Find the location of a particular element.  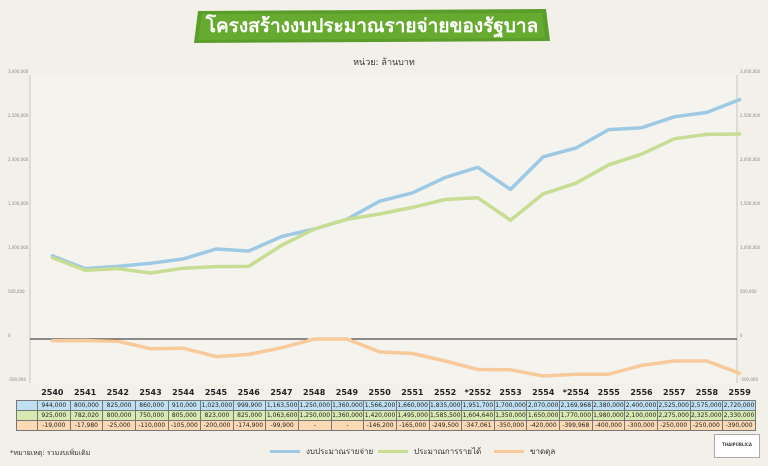

unit-label: หน่วย: ล้านบาท is located at coordinates (384, 63).